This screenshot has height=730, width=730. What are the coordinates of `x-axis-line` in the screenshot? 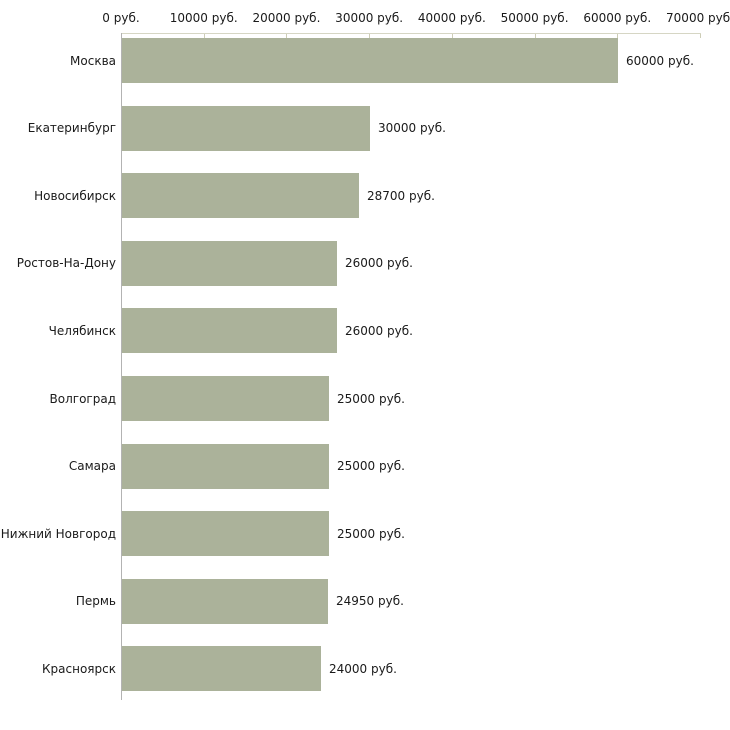 It's located at (411, 33).